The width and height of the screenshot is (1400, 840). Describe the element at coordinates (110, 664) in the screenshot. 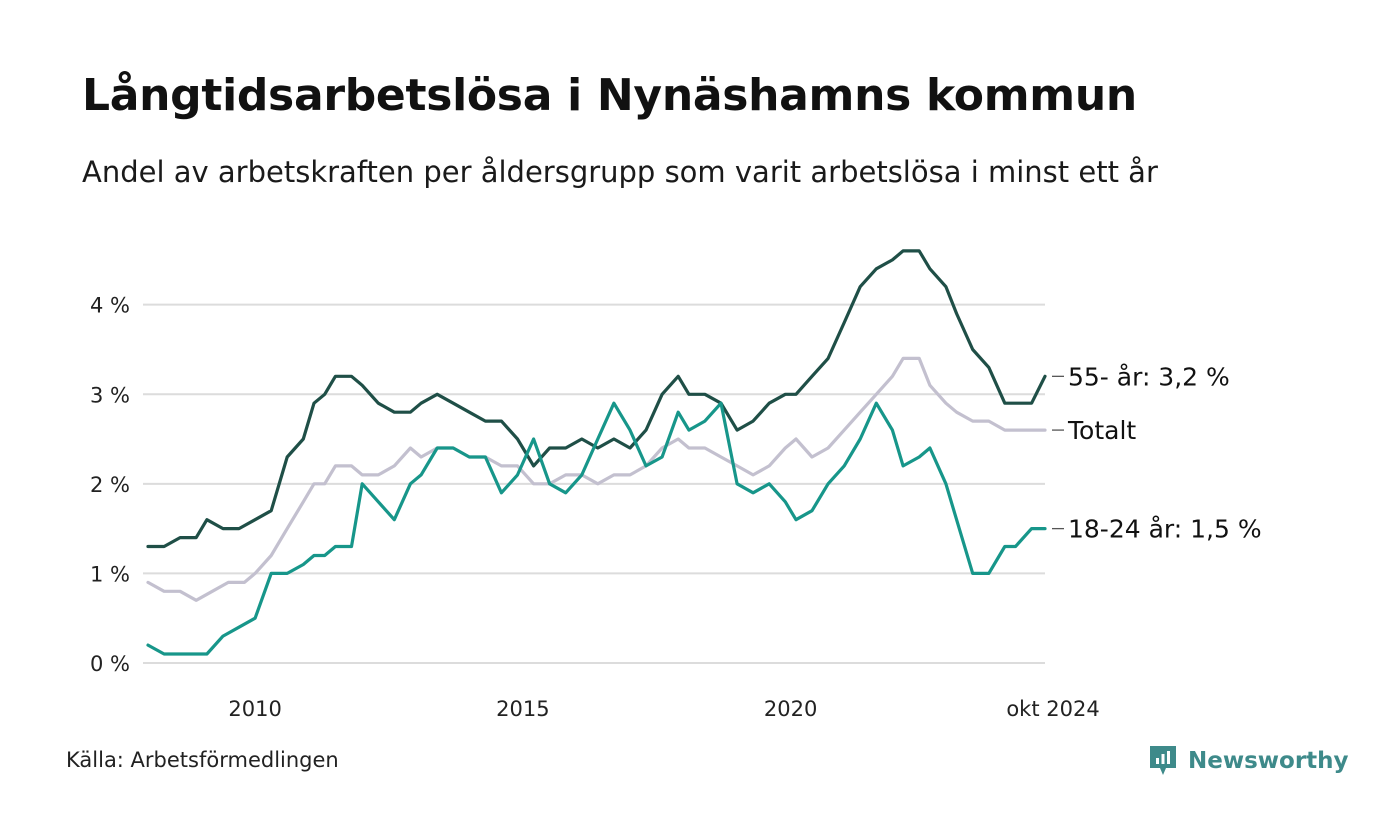

I see `y-tick-label: 0 %` at that location.